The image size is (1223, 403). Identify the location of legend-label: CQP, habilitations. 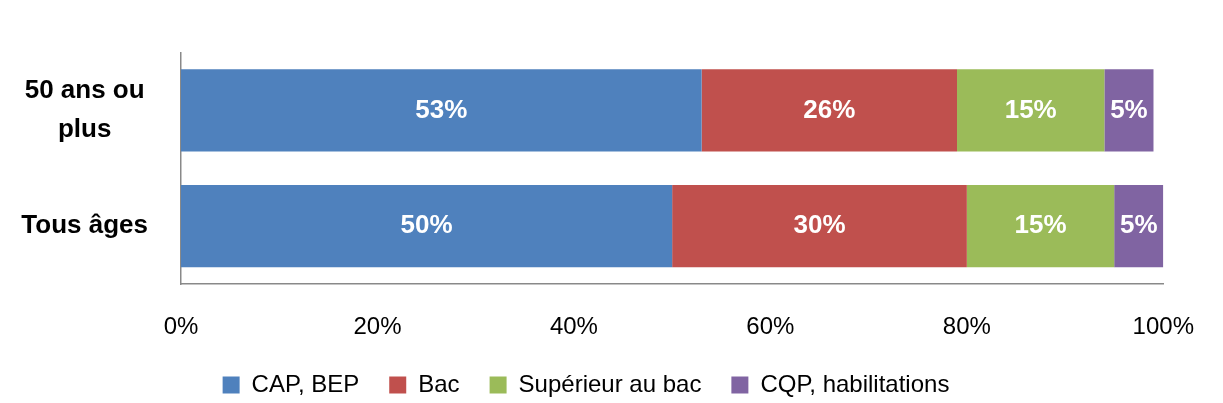
(855, 383).